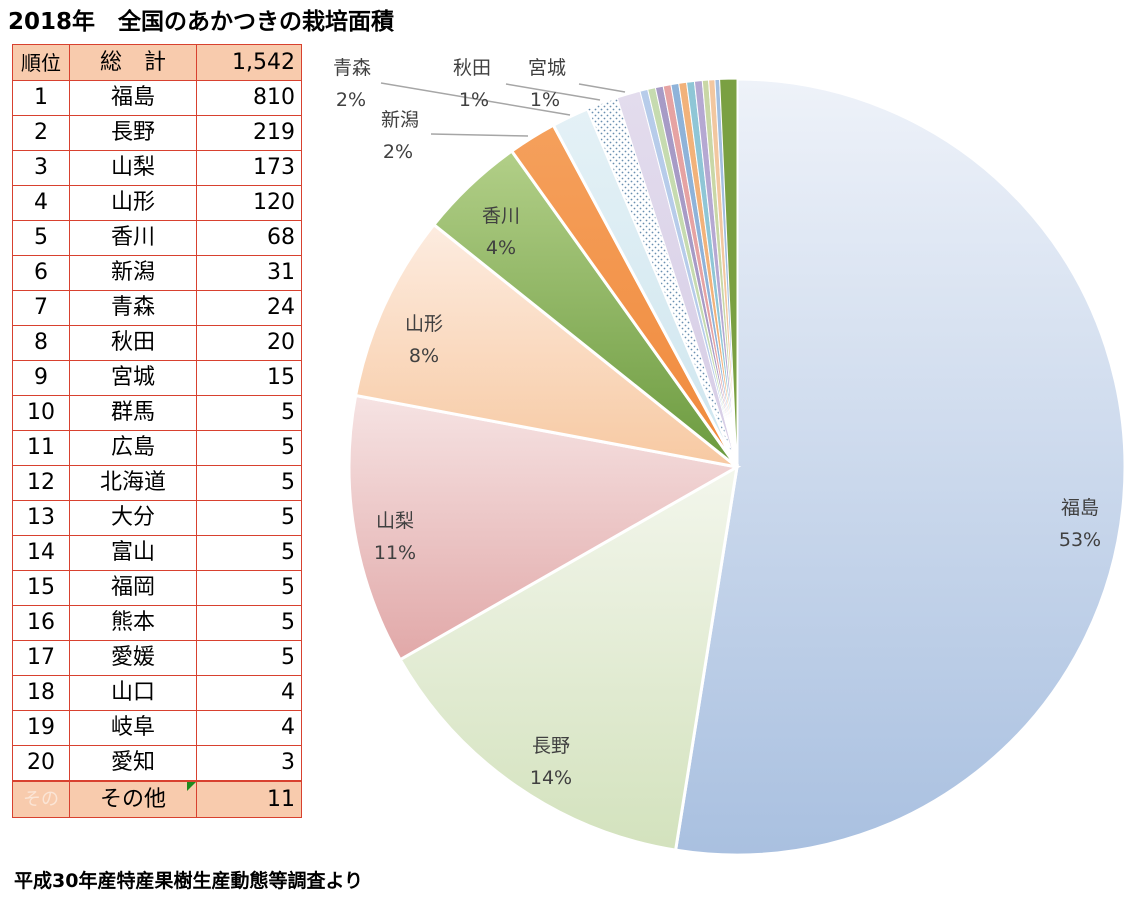  What do you see at coordinates (189, 881) in the screenshot?
I see `source-note: 平成30年産特産果樹生産動態等調査より` at bounding box center [189, 881].